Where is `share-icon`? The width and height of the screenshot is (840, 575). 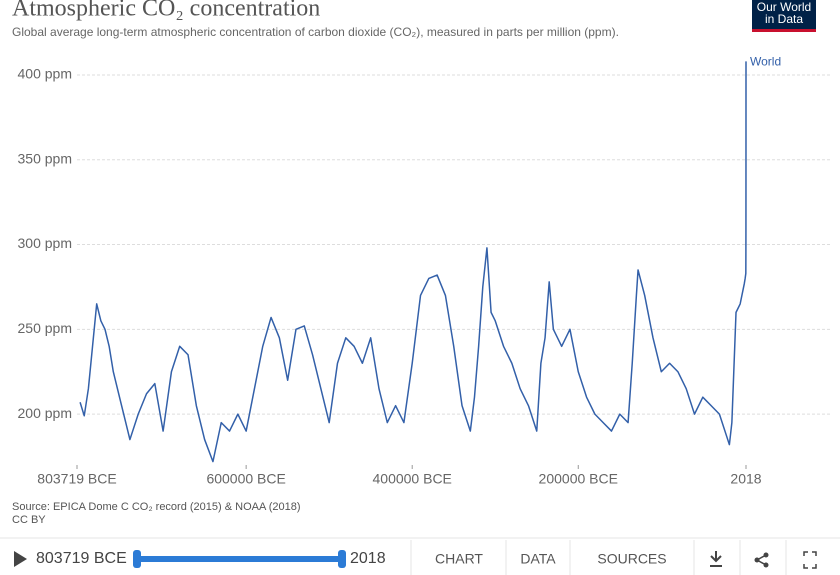
share-icon is located at coordinates (761, 560).